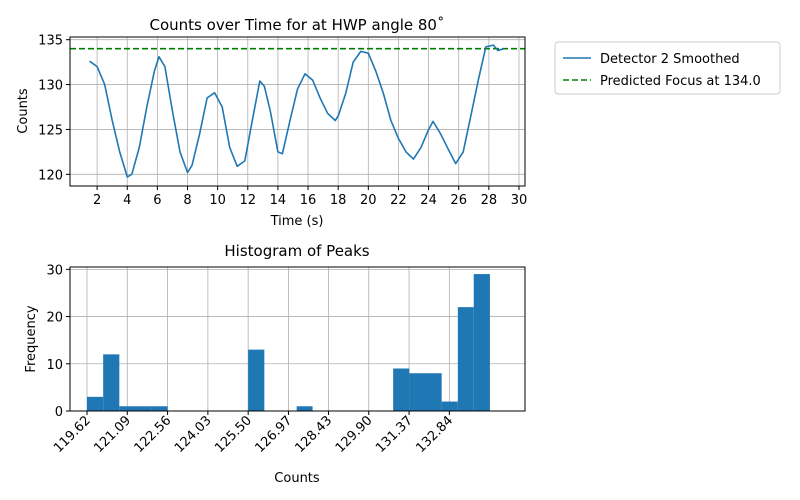 Image resolution: width=800 pixels, height=500 pixels. What do you see at coordinates (278, 200) in the screenshot?
I see `top-x-tick-label: 14` at bounding box center [278, 200].